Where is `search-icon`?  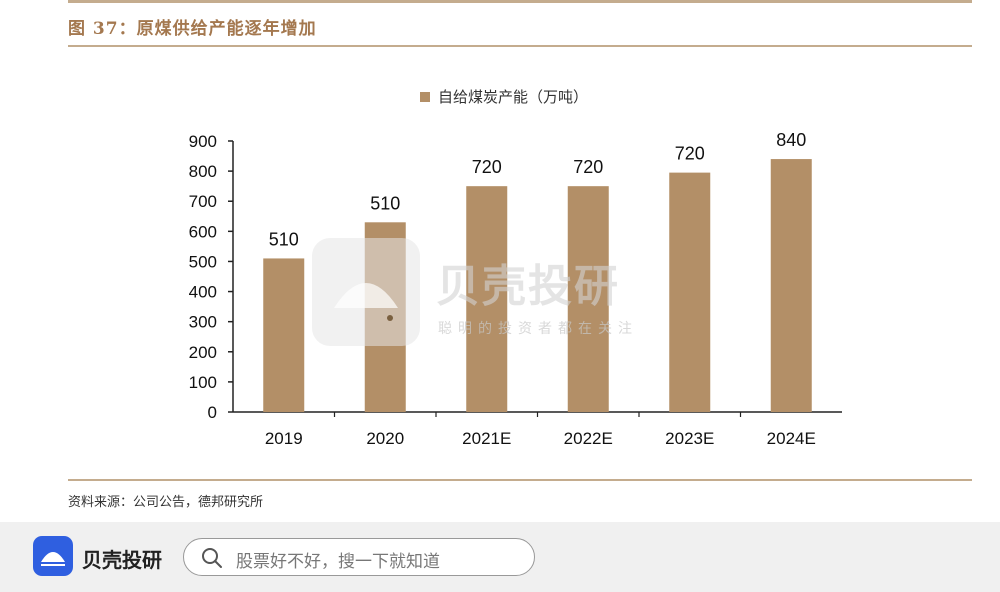
search-icon is located at coordinates (212, 558).